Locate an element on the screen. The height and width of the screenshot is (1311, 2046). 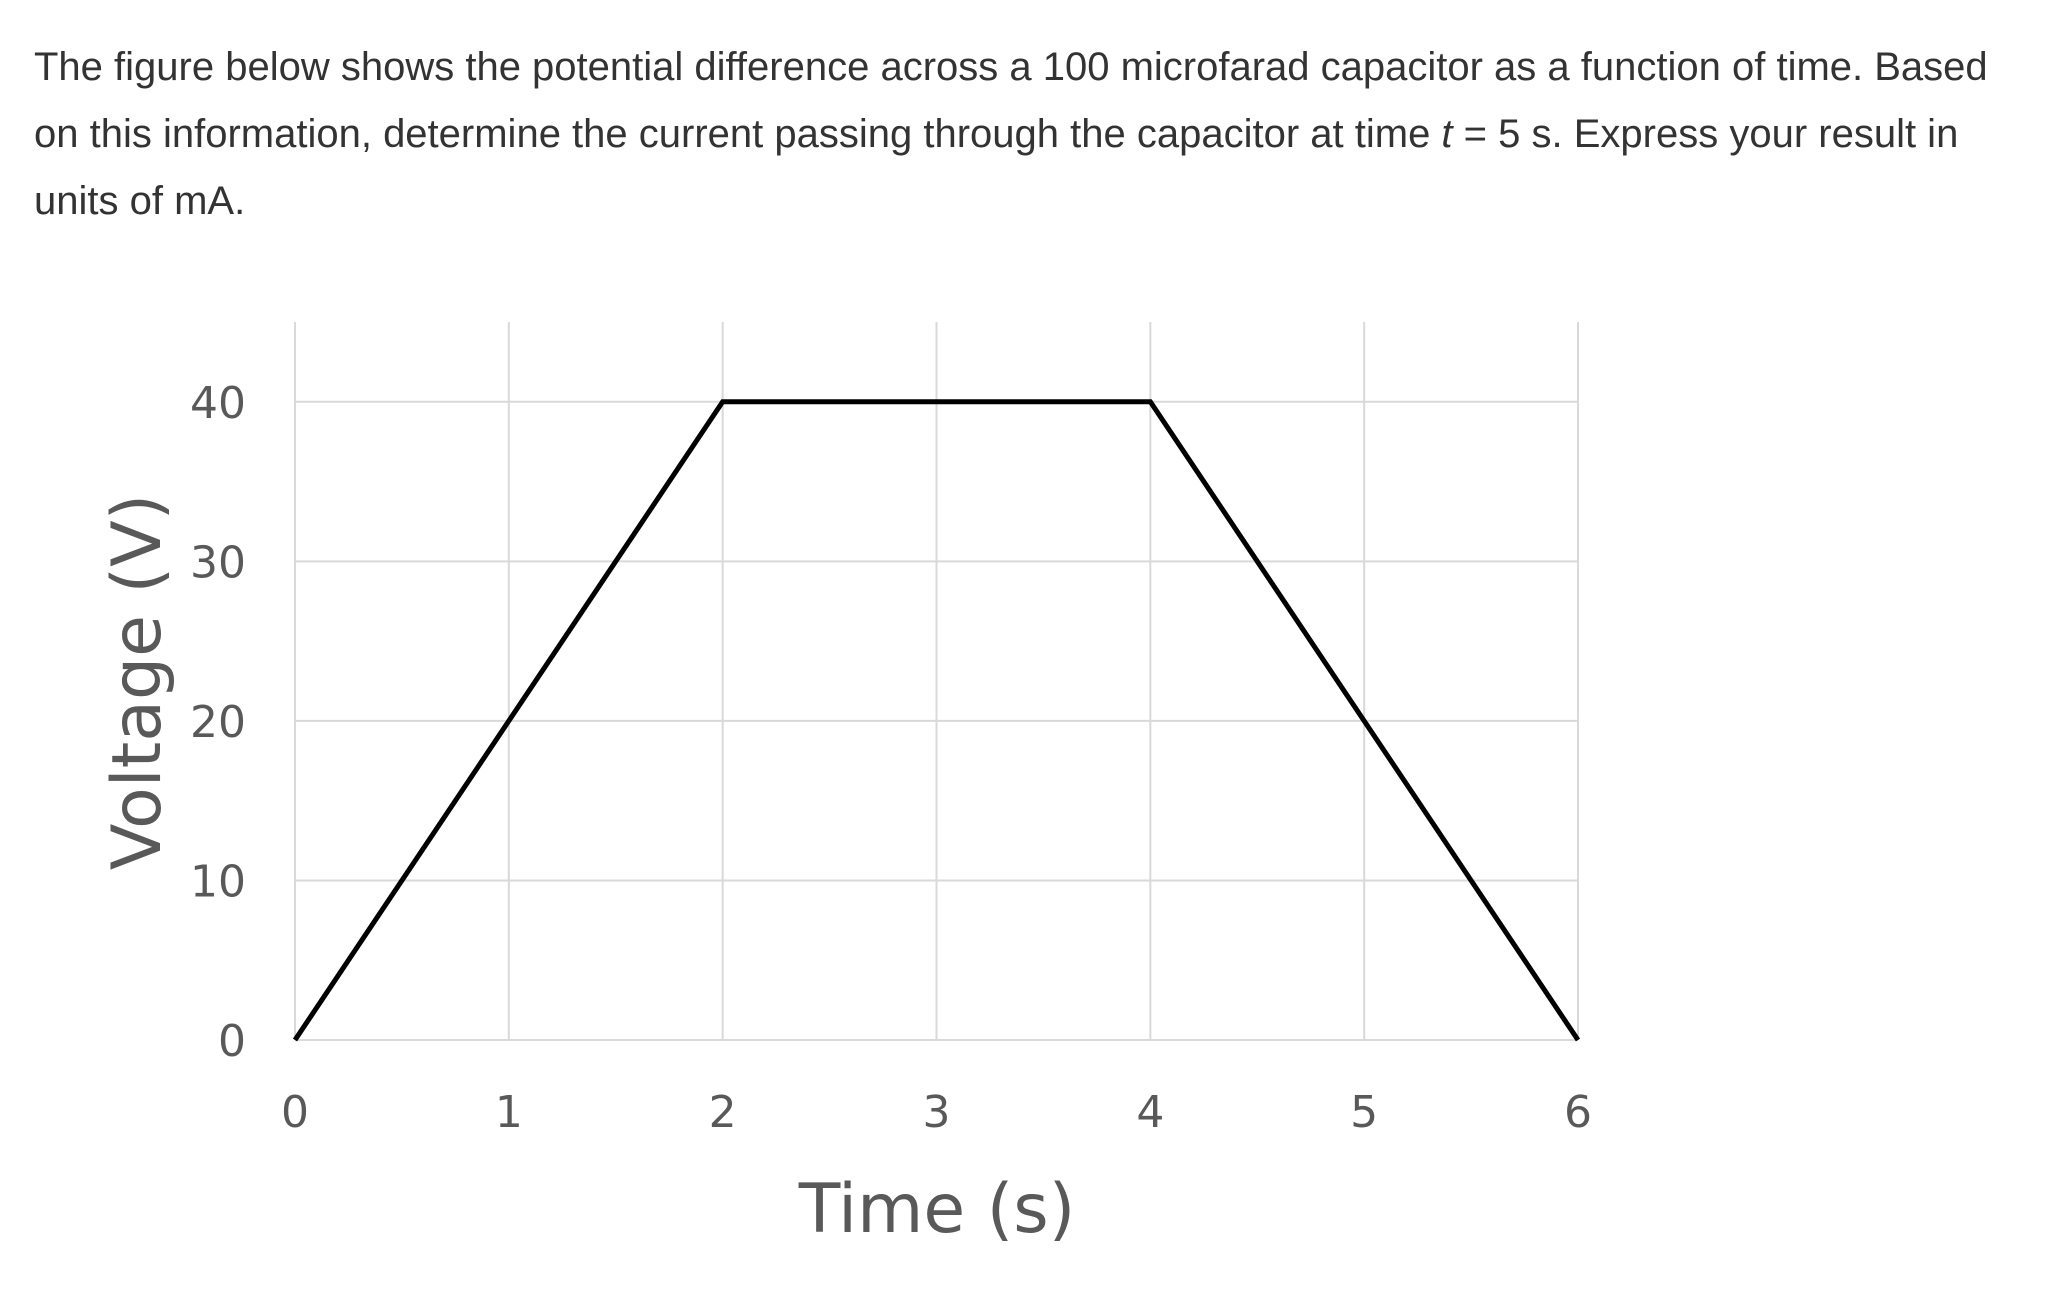
y-tick-labels: 0 10 20 30 40 is located at coordinates (218, 722).